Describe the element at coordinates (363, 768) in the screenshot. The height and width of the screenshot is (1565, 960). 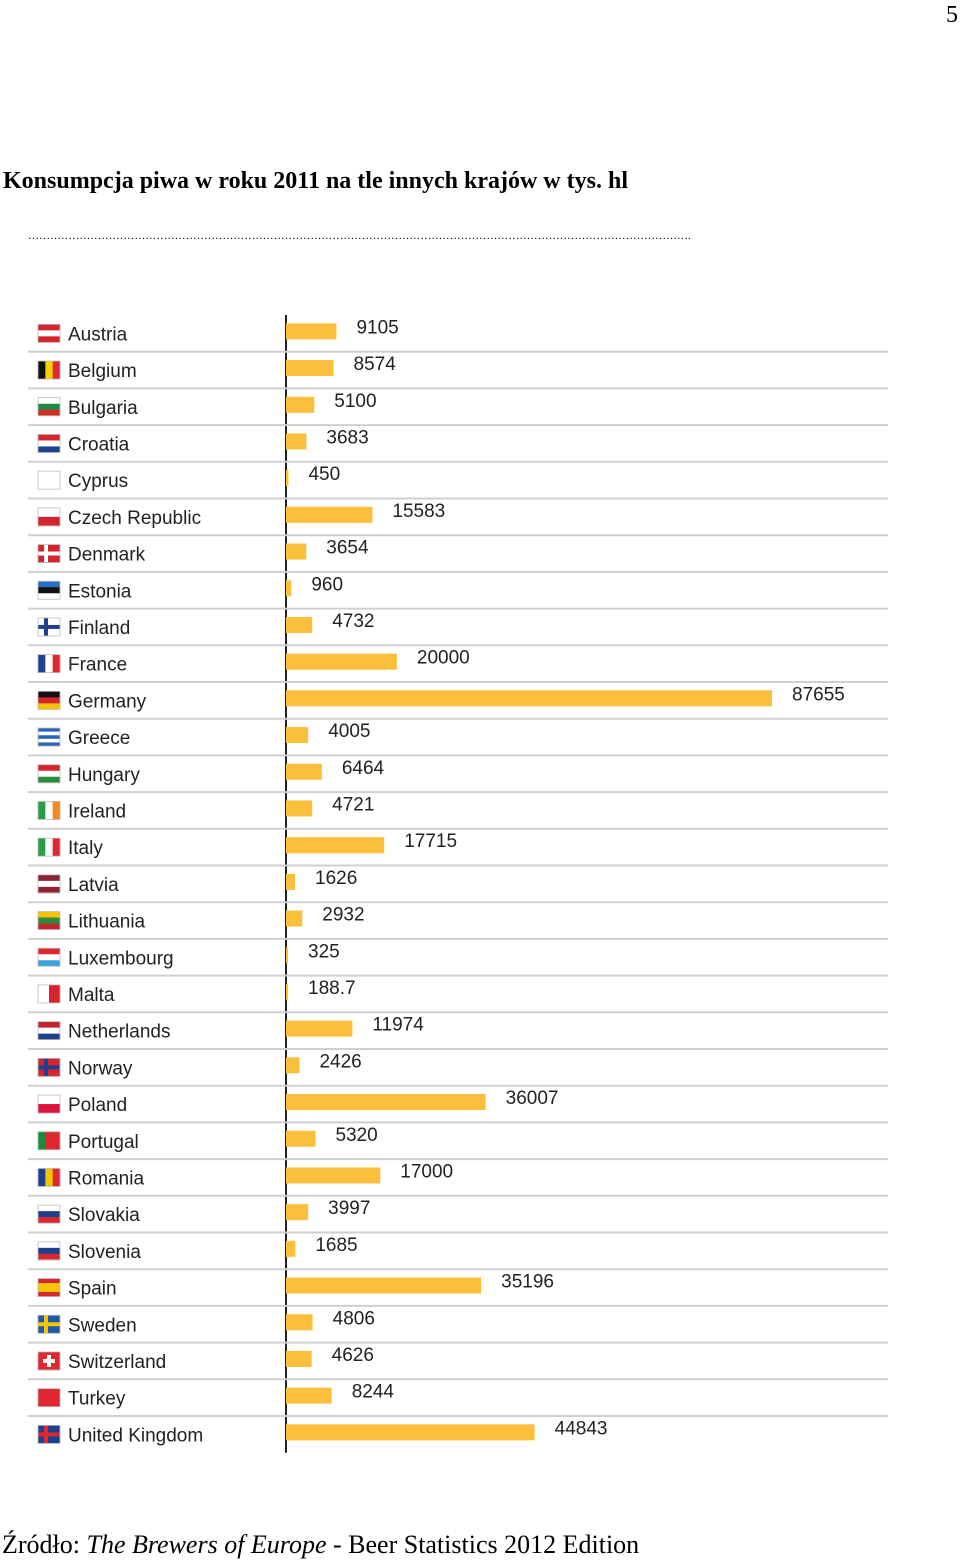
I see `value-label: 6464` at that location.